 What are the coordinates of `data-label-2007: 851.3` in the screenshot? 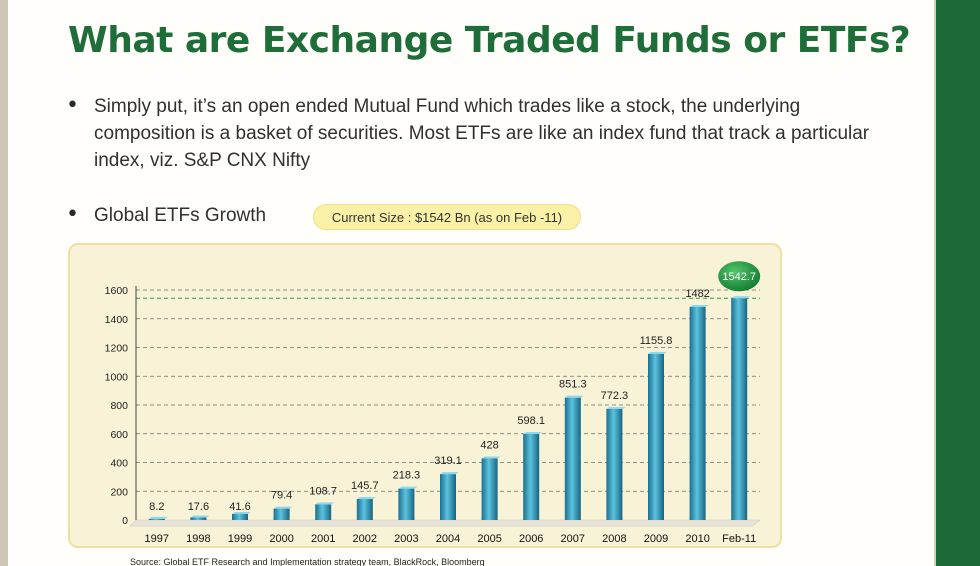 It's located at (573, 385).